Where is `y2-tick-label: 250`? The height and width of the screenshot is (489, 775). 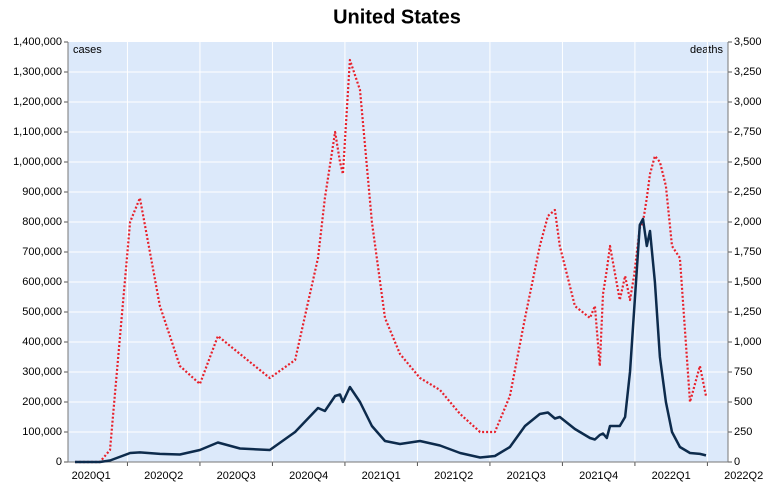 y2-tick-label: 250 is located at coordinates (743, 432).